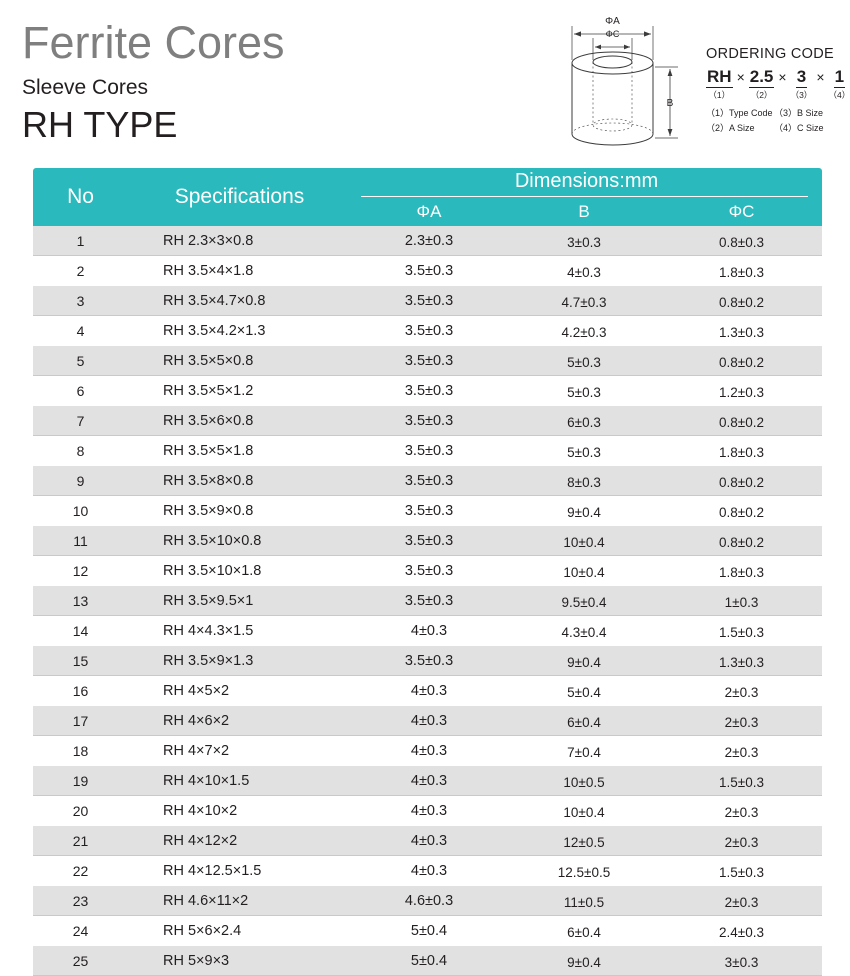 The height and width of the screenshot is (976, 850). What do you see at coordinates (239, 241) in the screenshot?
I see `cell-specification: RH 2.3×3×0.8` at bounding box center [239, 241].